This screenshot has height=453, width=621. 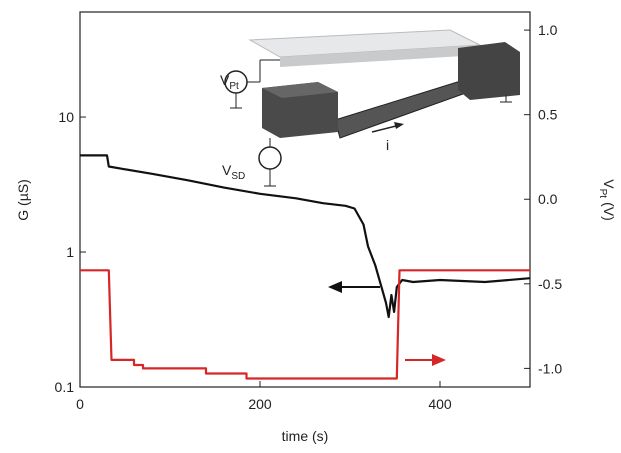 I want to click on y-axis-label: G (µS), so click(x=23, y=200).